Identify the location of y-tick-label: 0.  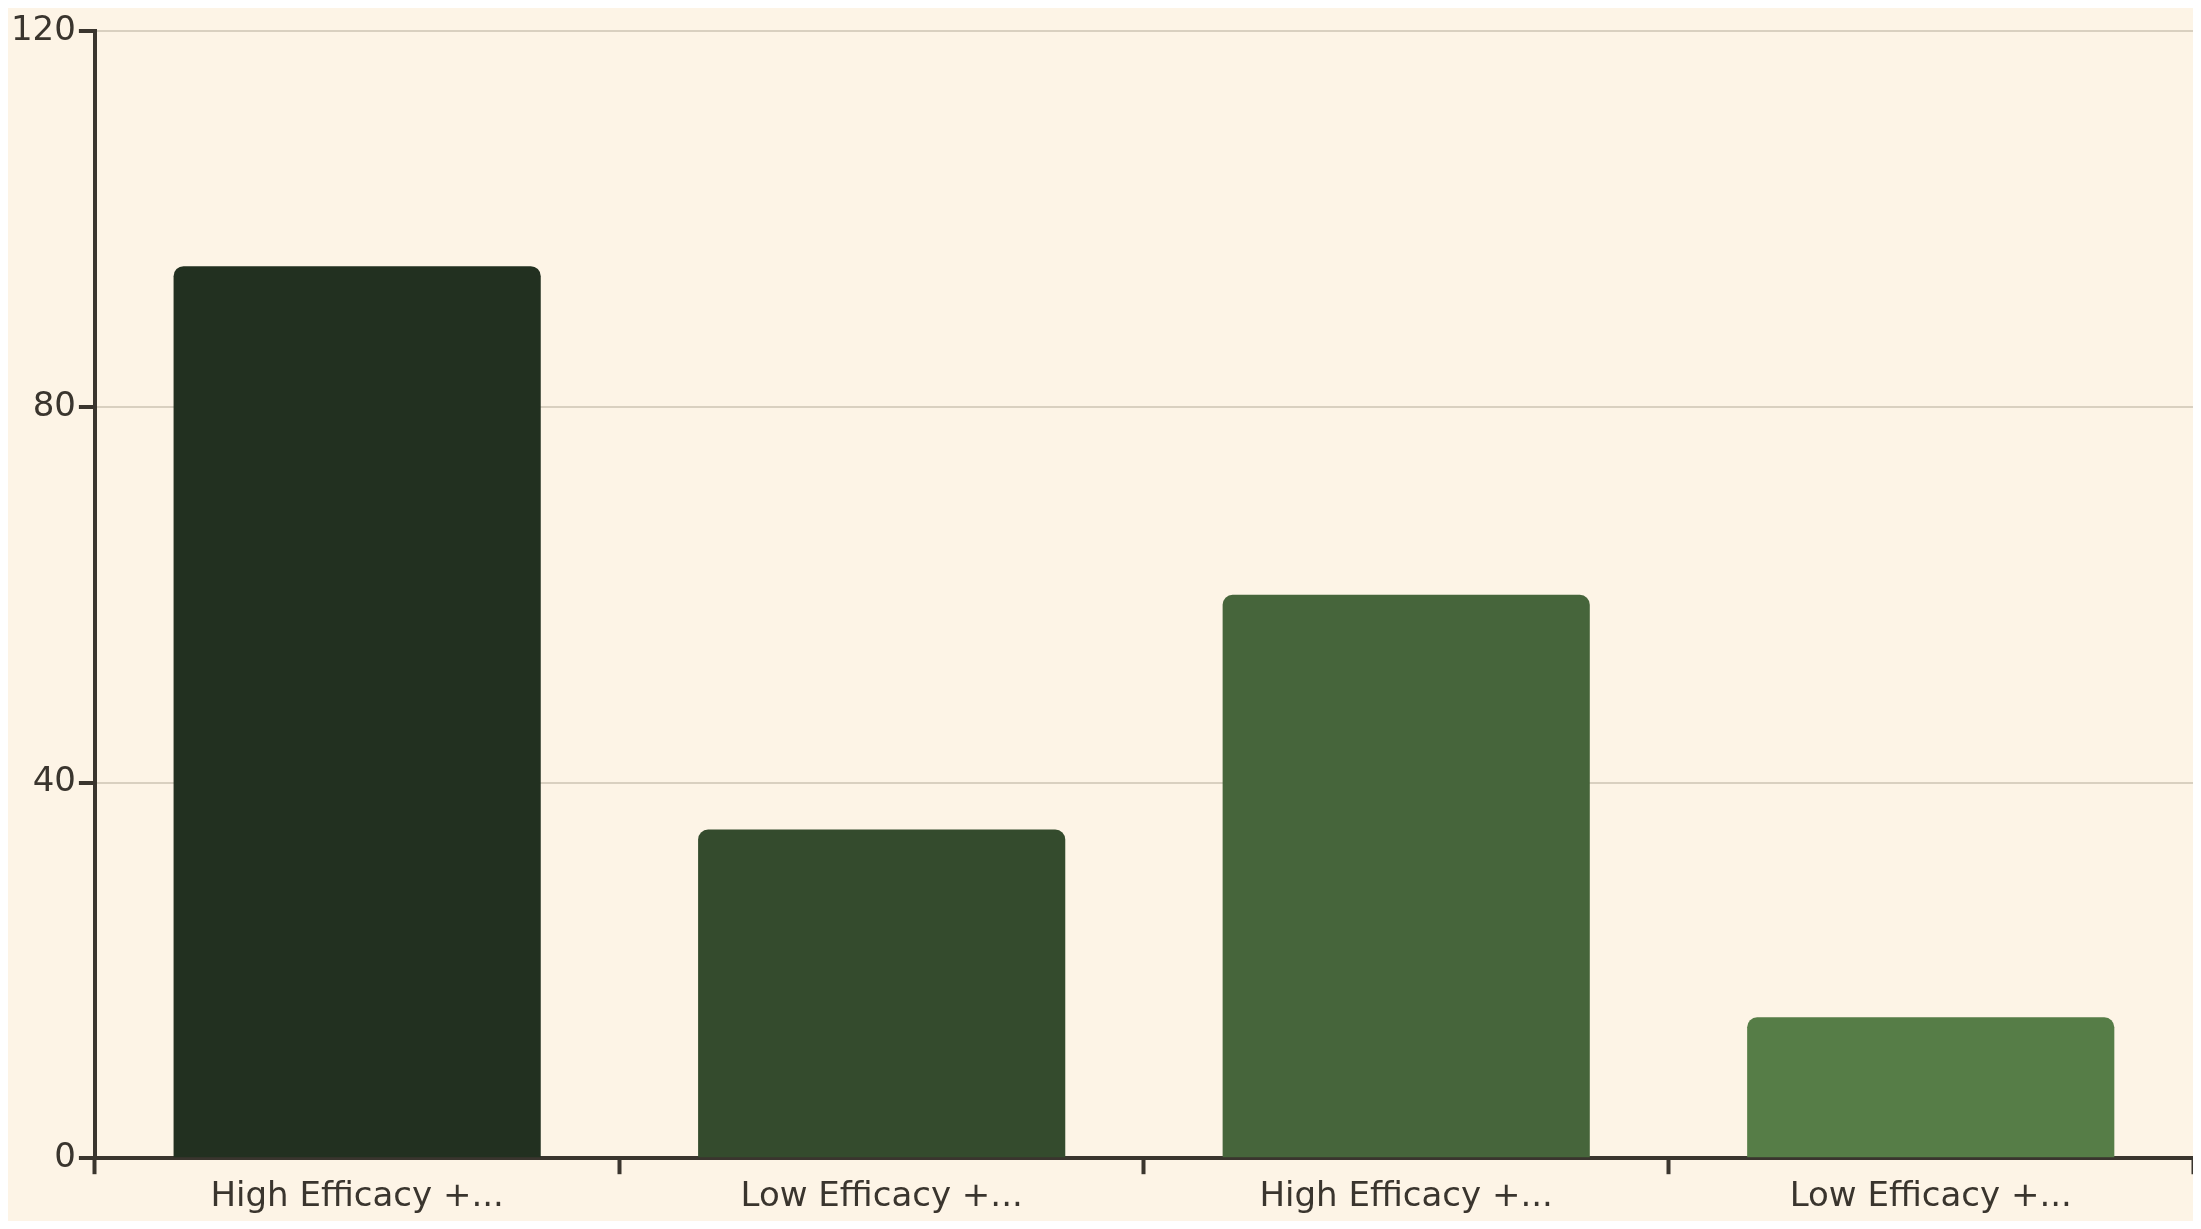
(65, 1155).